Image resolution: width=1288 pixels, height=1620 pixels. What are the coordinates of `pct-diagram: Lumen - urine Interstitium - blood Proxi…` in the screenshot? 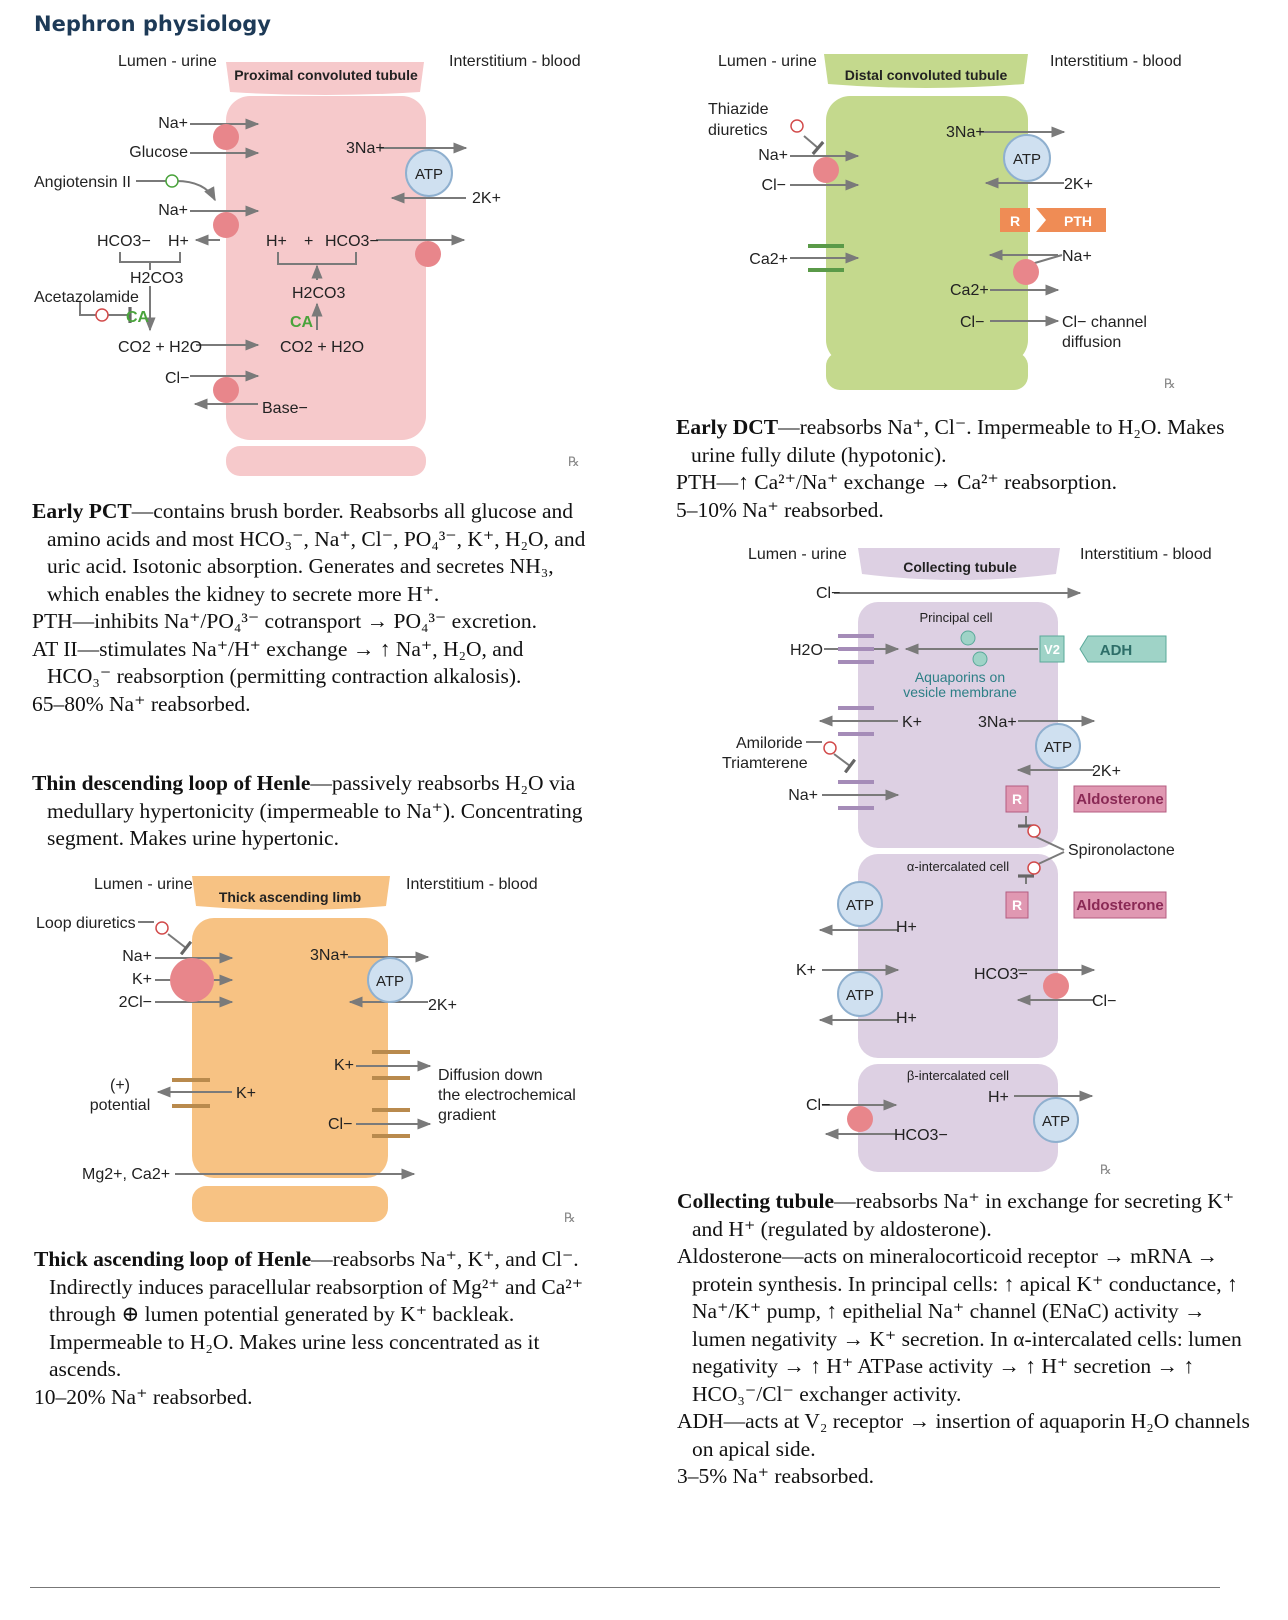 It's located at (307, 264).